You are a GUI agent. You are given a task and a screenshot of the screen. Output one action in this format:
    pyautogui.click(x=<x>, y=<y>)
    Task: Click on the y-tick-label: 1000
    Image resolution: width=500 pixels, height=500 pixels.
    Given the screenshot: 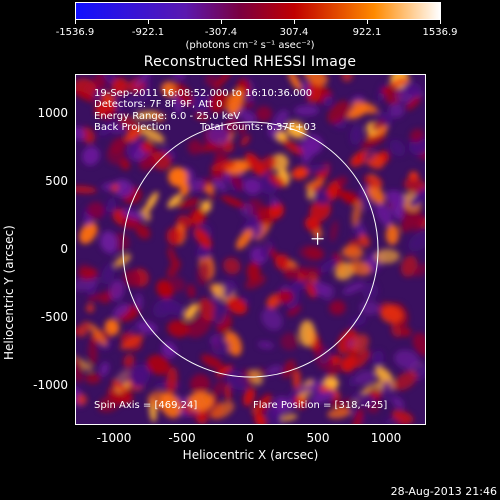 What is the action you would take?
    pyautogui.click(x=52, y=113)
    